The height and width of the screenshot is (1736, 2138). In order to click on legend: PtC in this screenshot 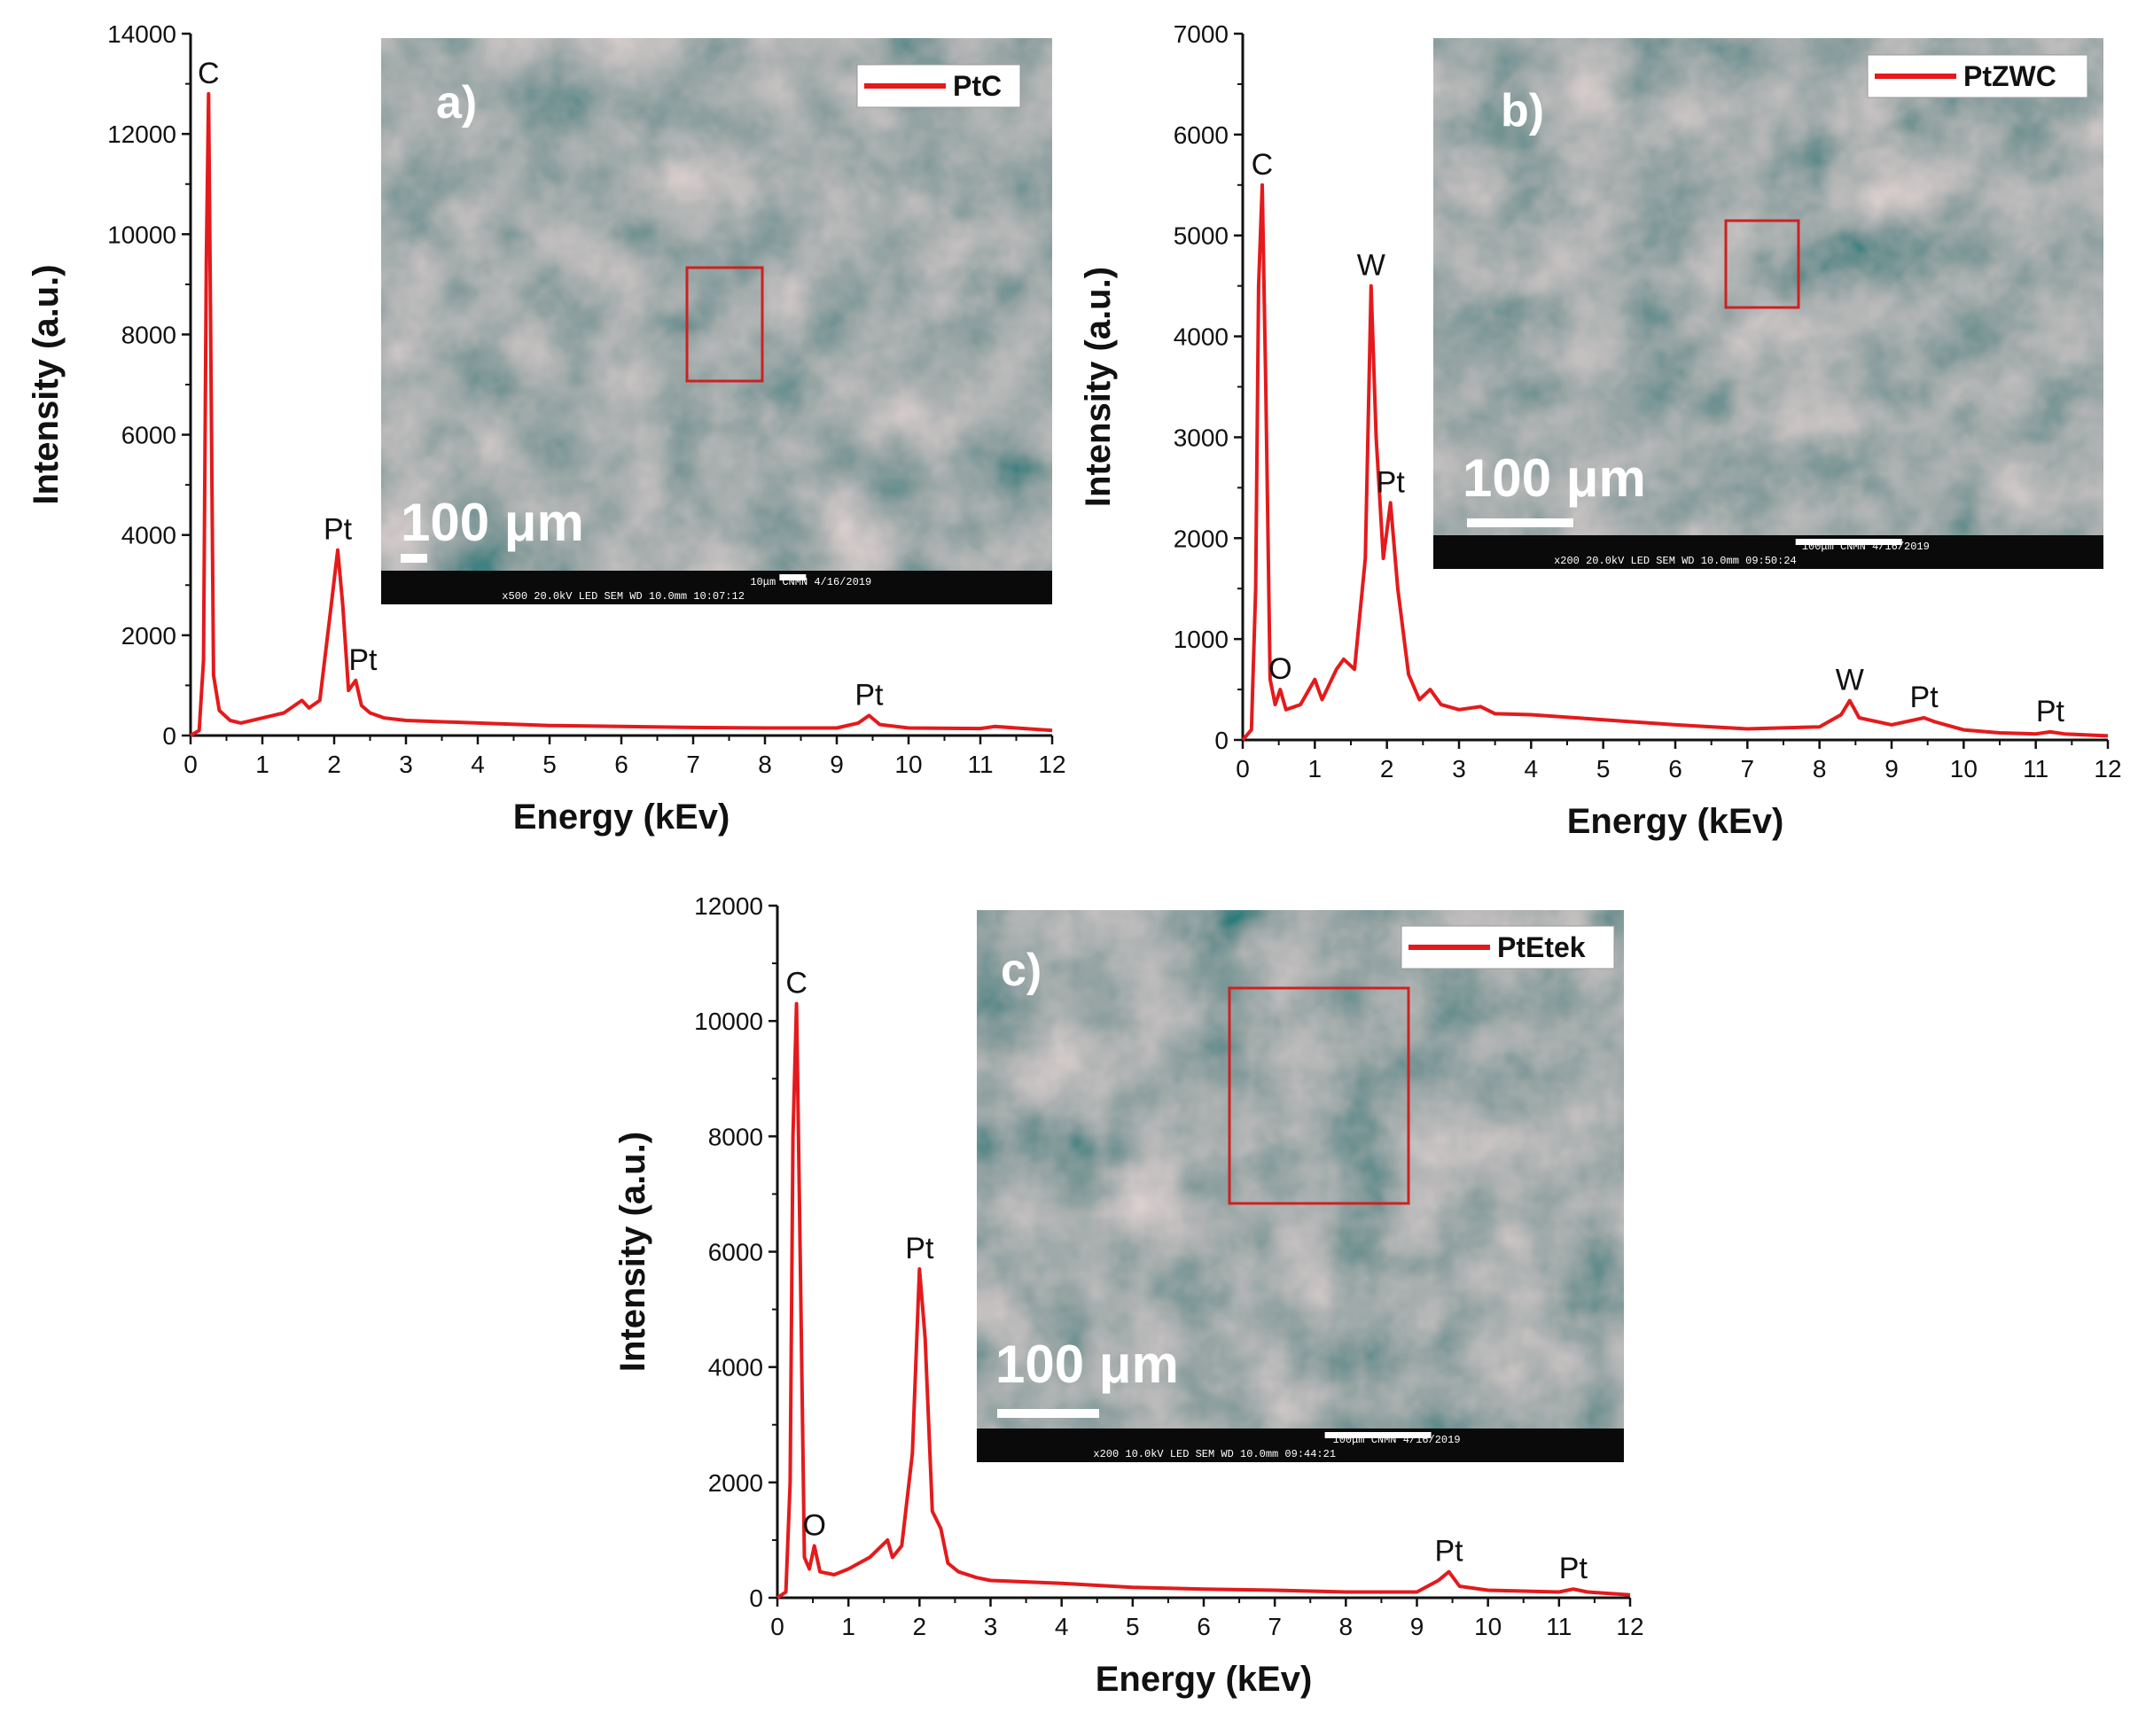, I will do `click(938, 86)`.